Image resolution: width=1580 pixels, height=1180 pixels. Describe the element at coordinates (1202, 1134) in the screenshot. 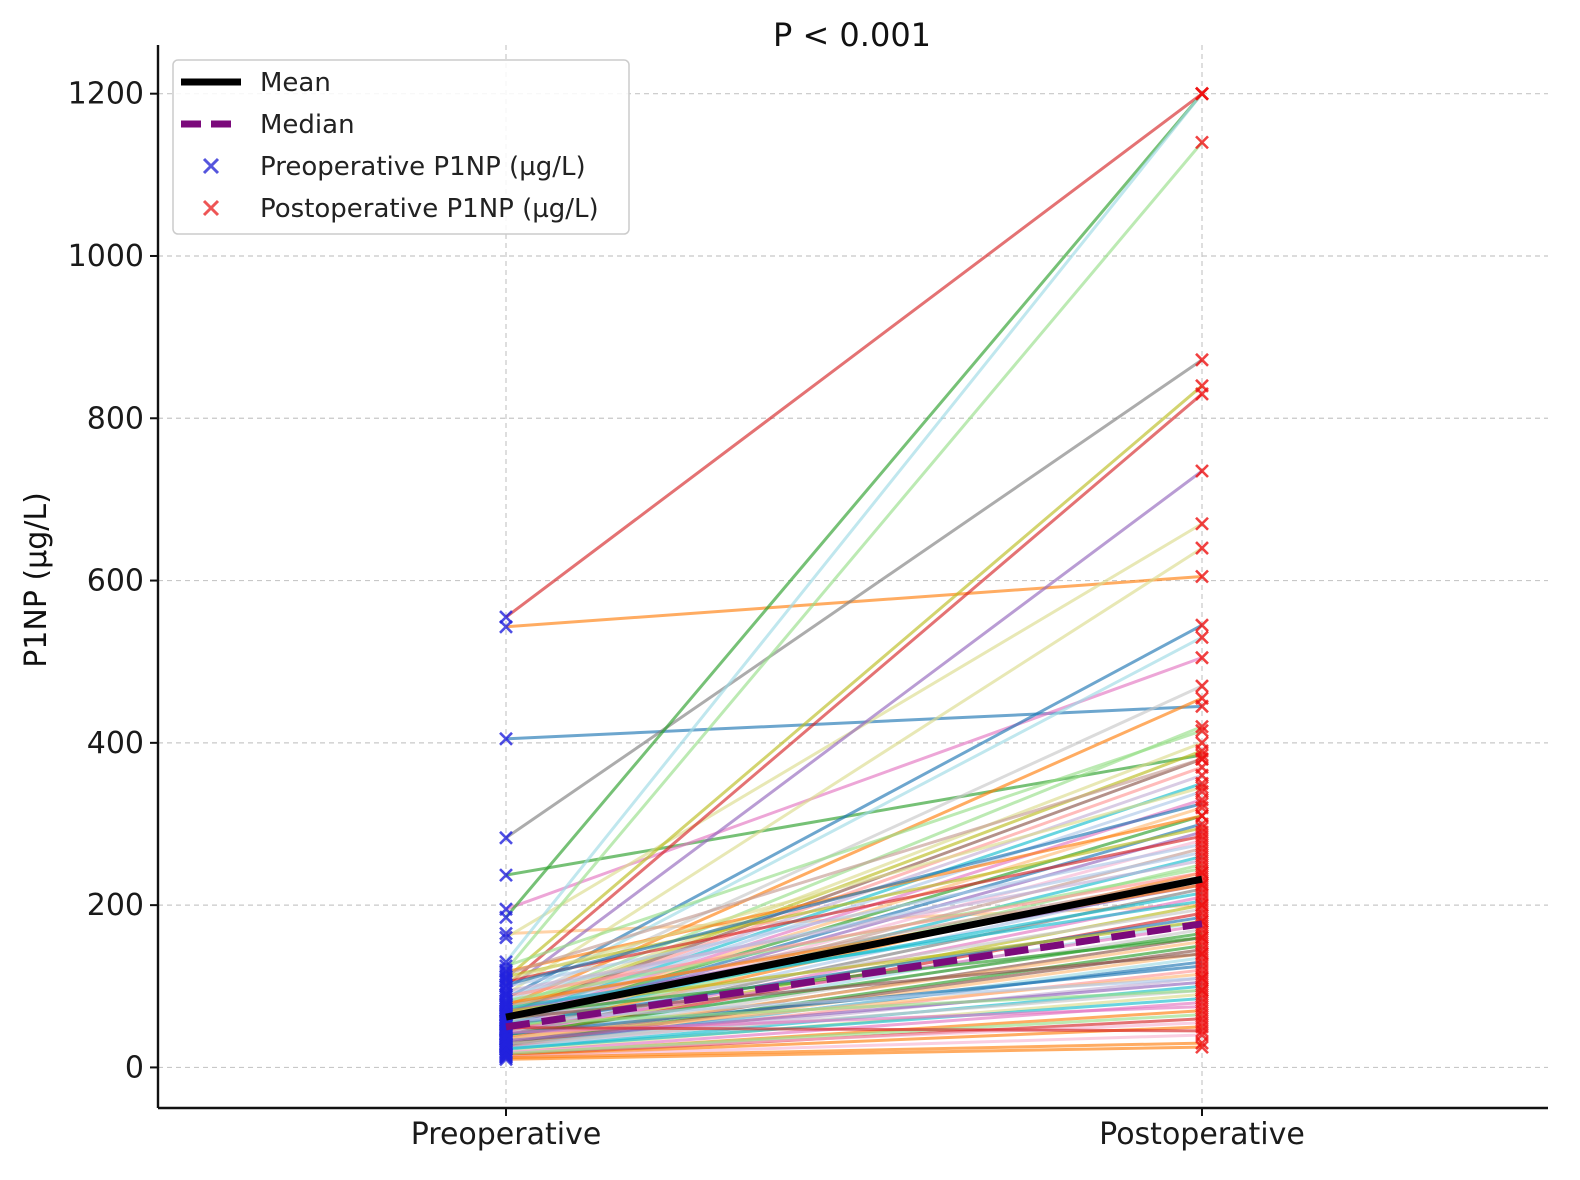

I see `x-tick-label-1: Postoperative` at that location.